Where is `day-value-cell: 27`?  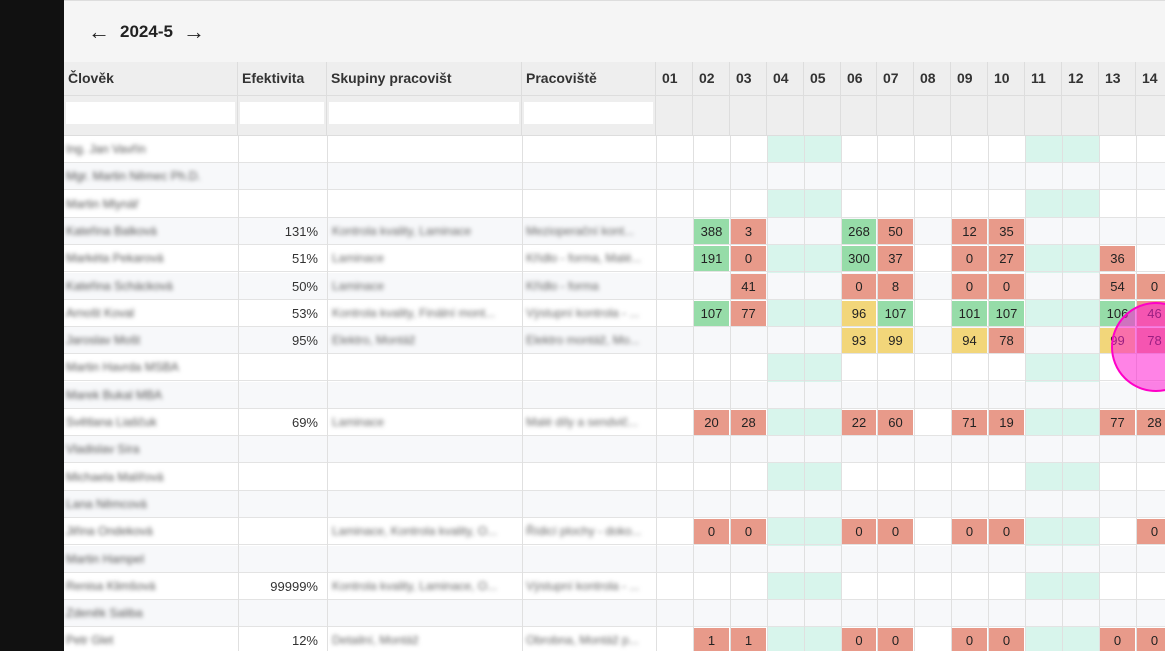 day-value-cell: 27 is located at coordinates (1006, 258).